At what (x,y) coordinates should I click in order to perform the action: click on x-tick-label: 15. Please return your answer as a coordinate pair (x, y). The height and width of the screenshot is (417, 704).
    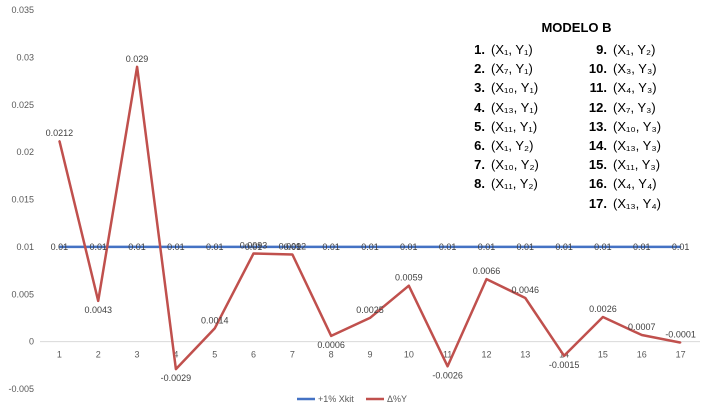
    Looking at the image, I should click on (603, 355).